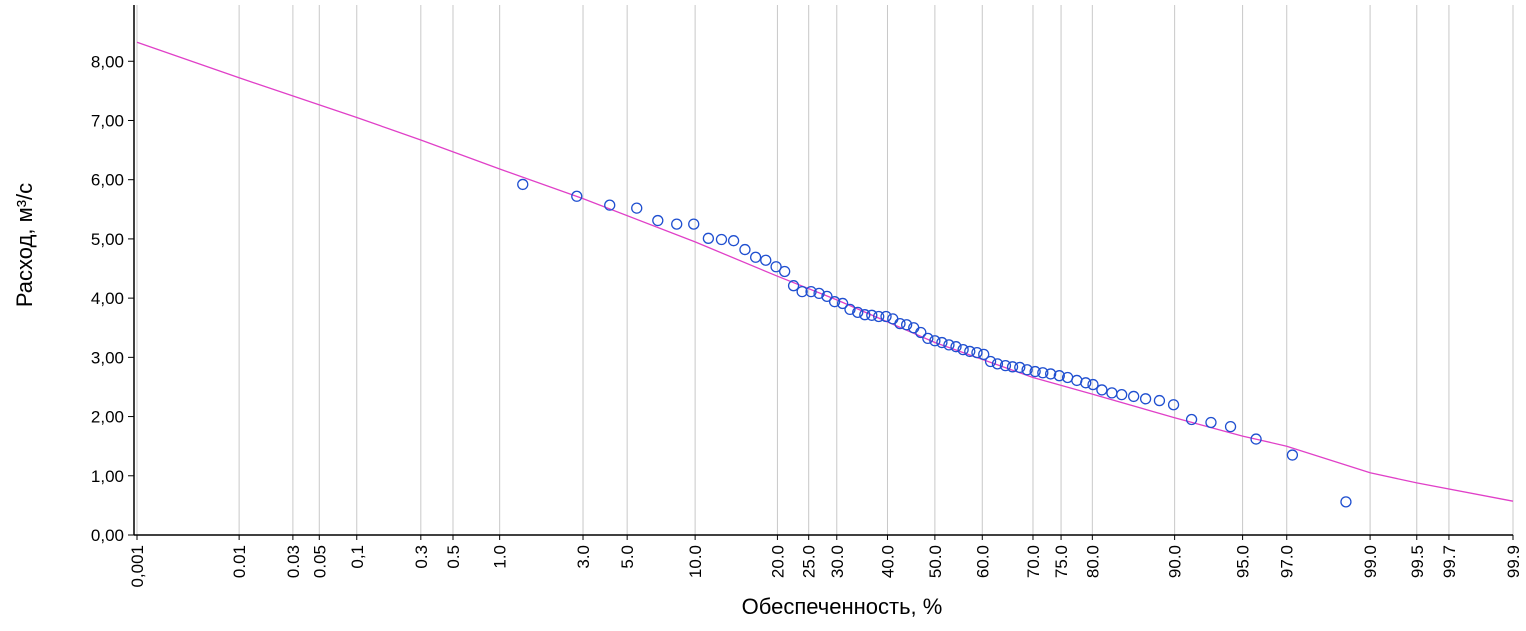 The image size is (1526, 631). I want to click on y-tick-label: 8,00, so click(107, 61).